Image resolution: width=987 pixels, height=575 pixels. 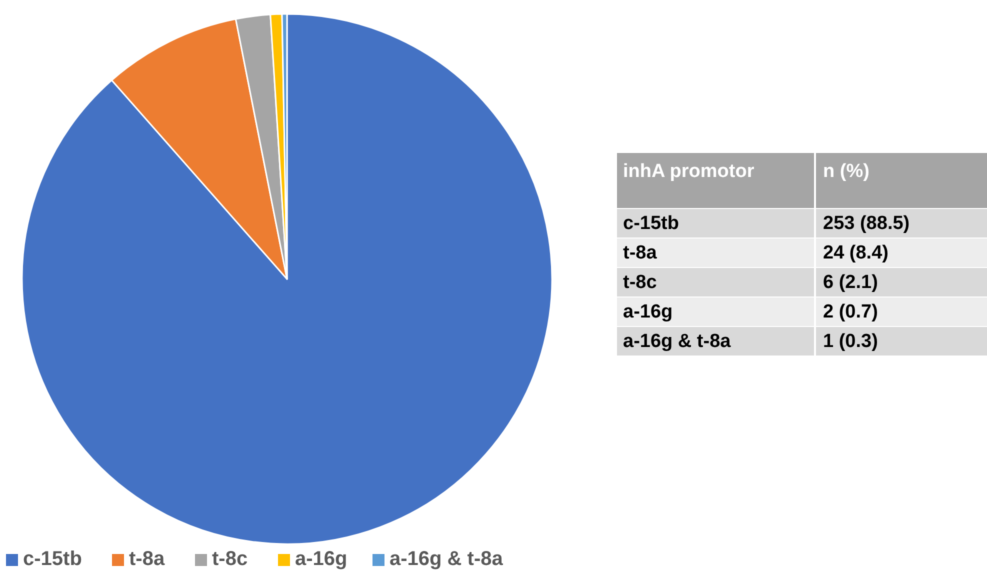 I want to click on legend-label: t-8a, so click(x=147, y=559).